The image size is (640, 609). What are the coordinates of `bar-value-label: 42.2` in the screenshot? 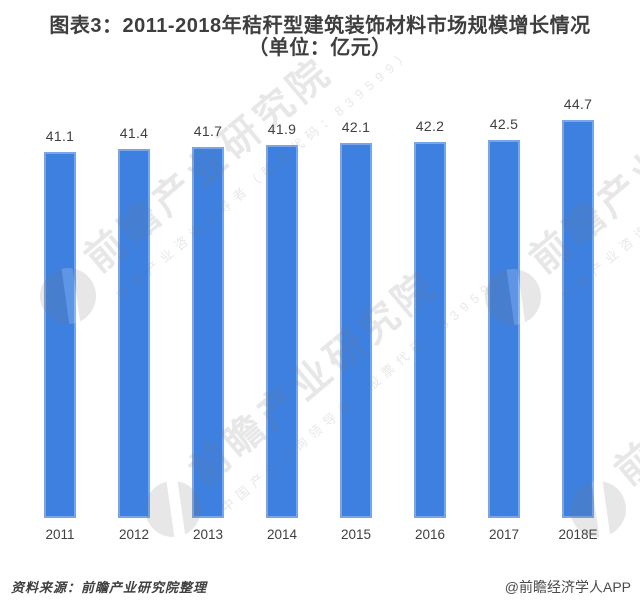 It's located at (430, 126).